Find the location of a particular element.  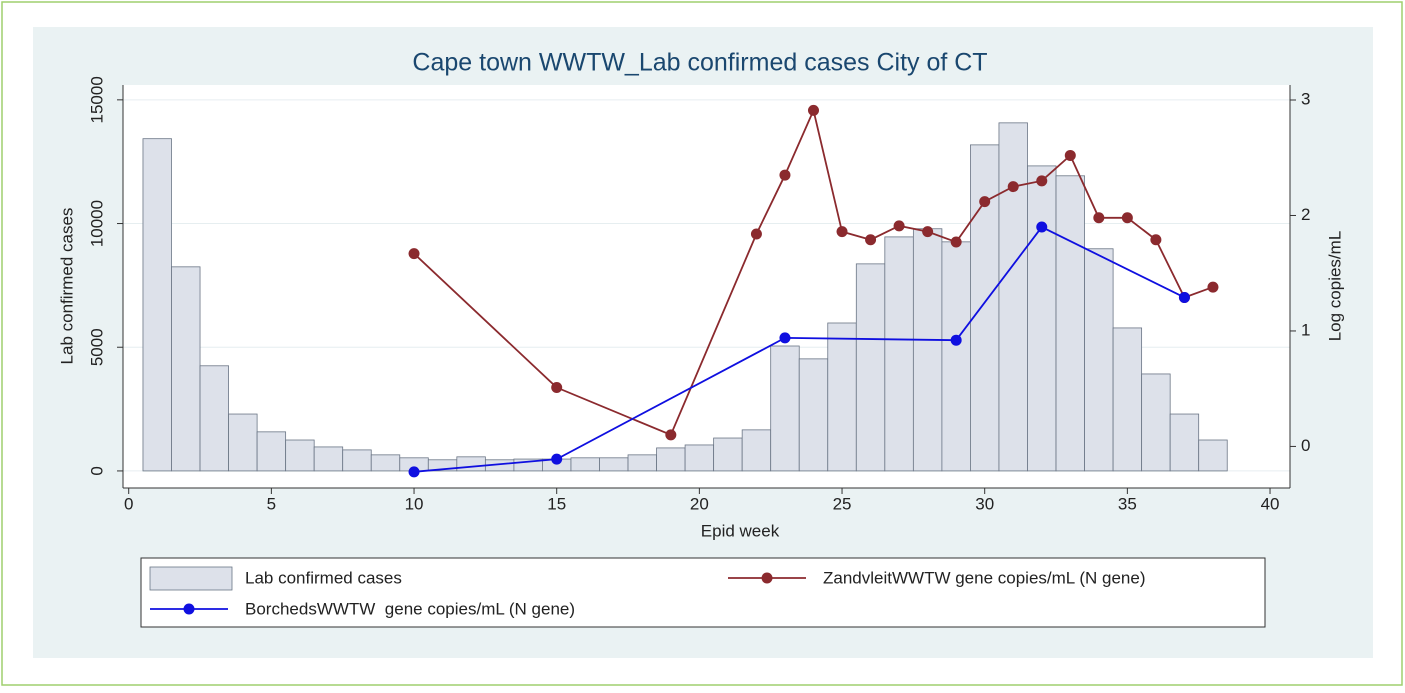

y-tick-label: 10000 is located at coordinates (96, 223).